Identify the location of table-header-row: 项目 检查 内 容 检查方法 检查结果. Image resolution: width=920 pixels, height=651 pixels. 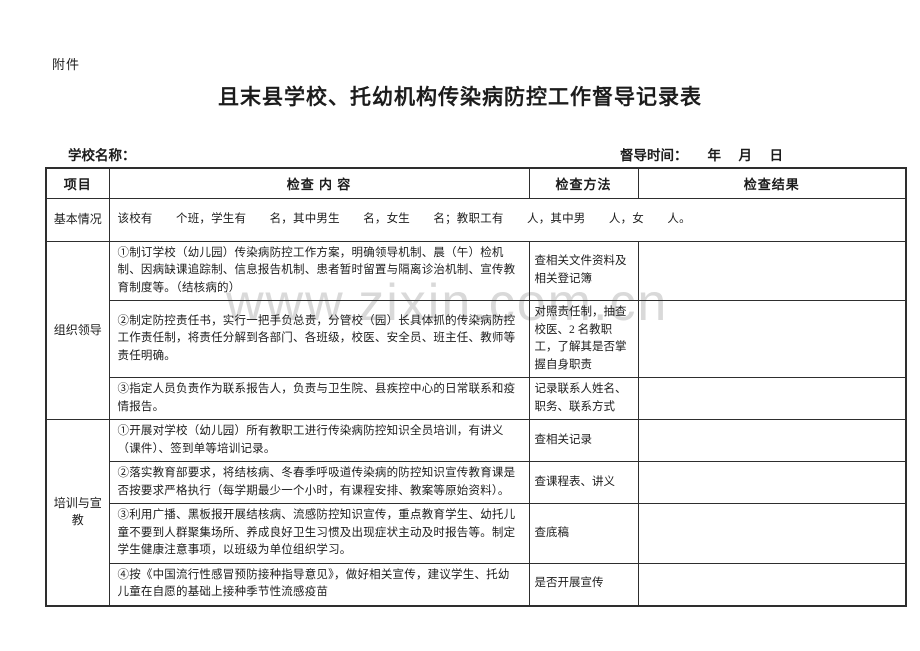
(476, 183).